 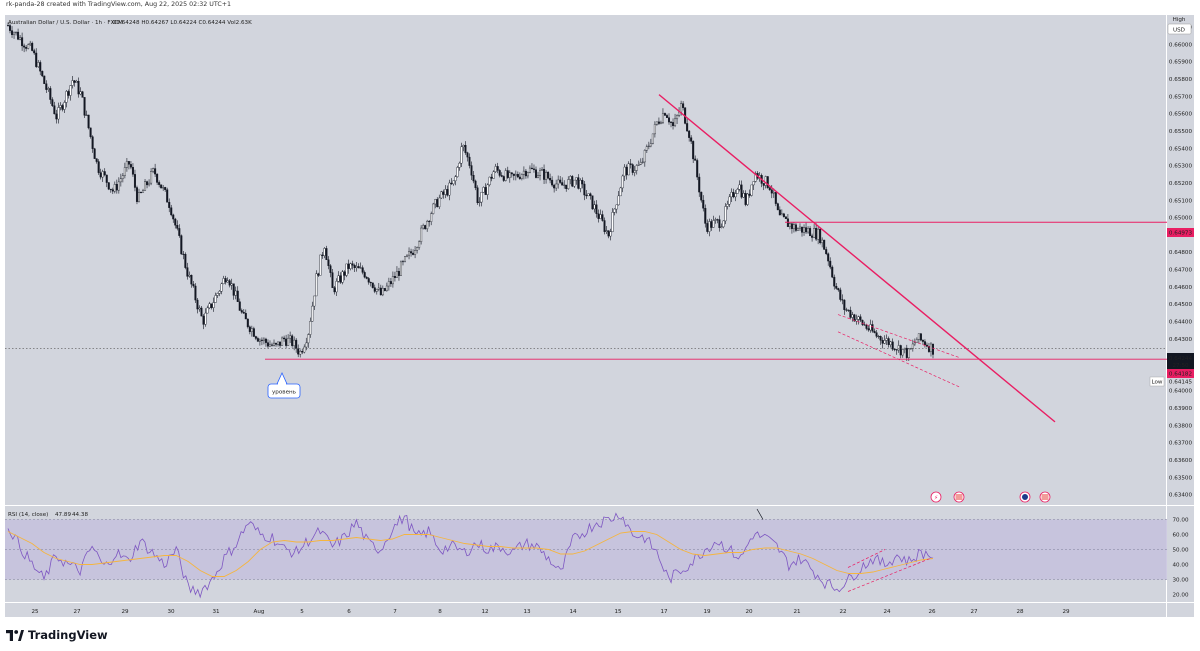 I want to click on annotation-callout: уровень, so click(x=284, y=385).